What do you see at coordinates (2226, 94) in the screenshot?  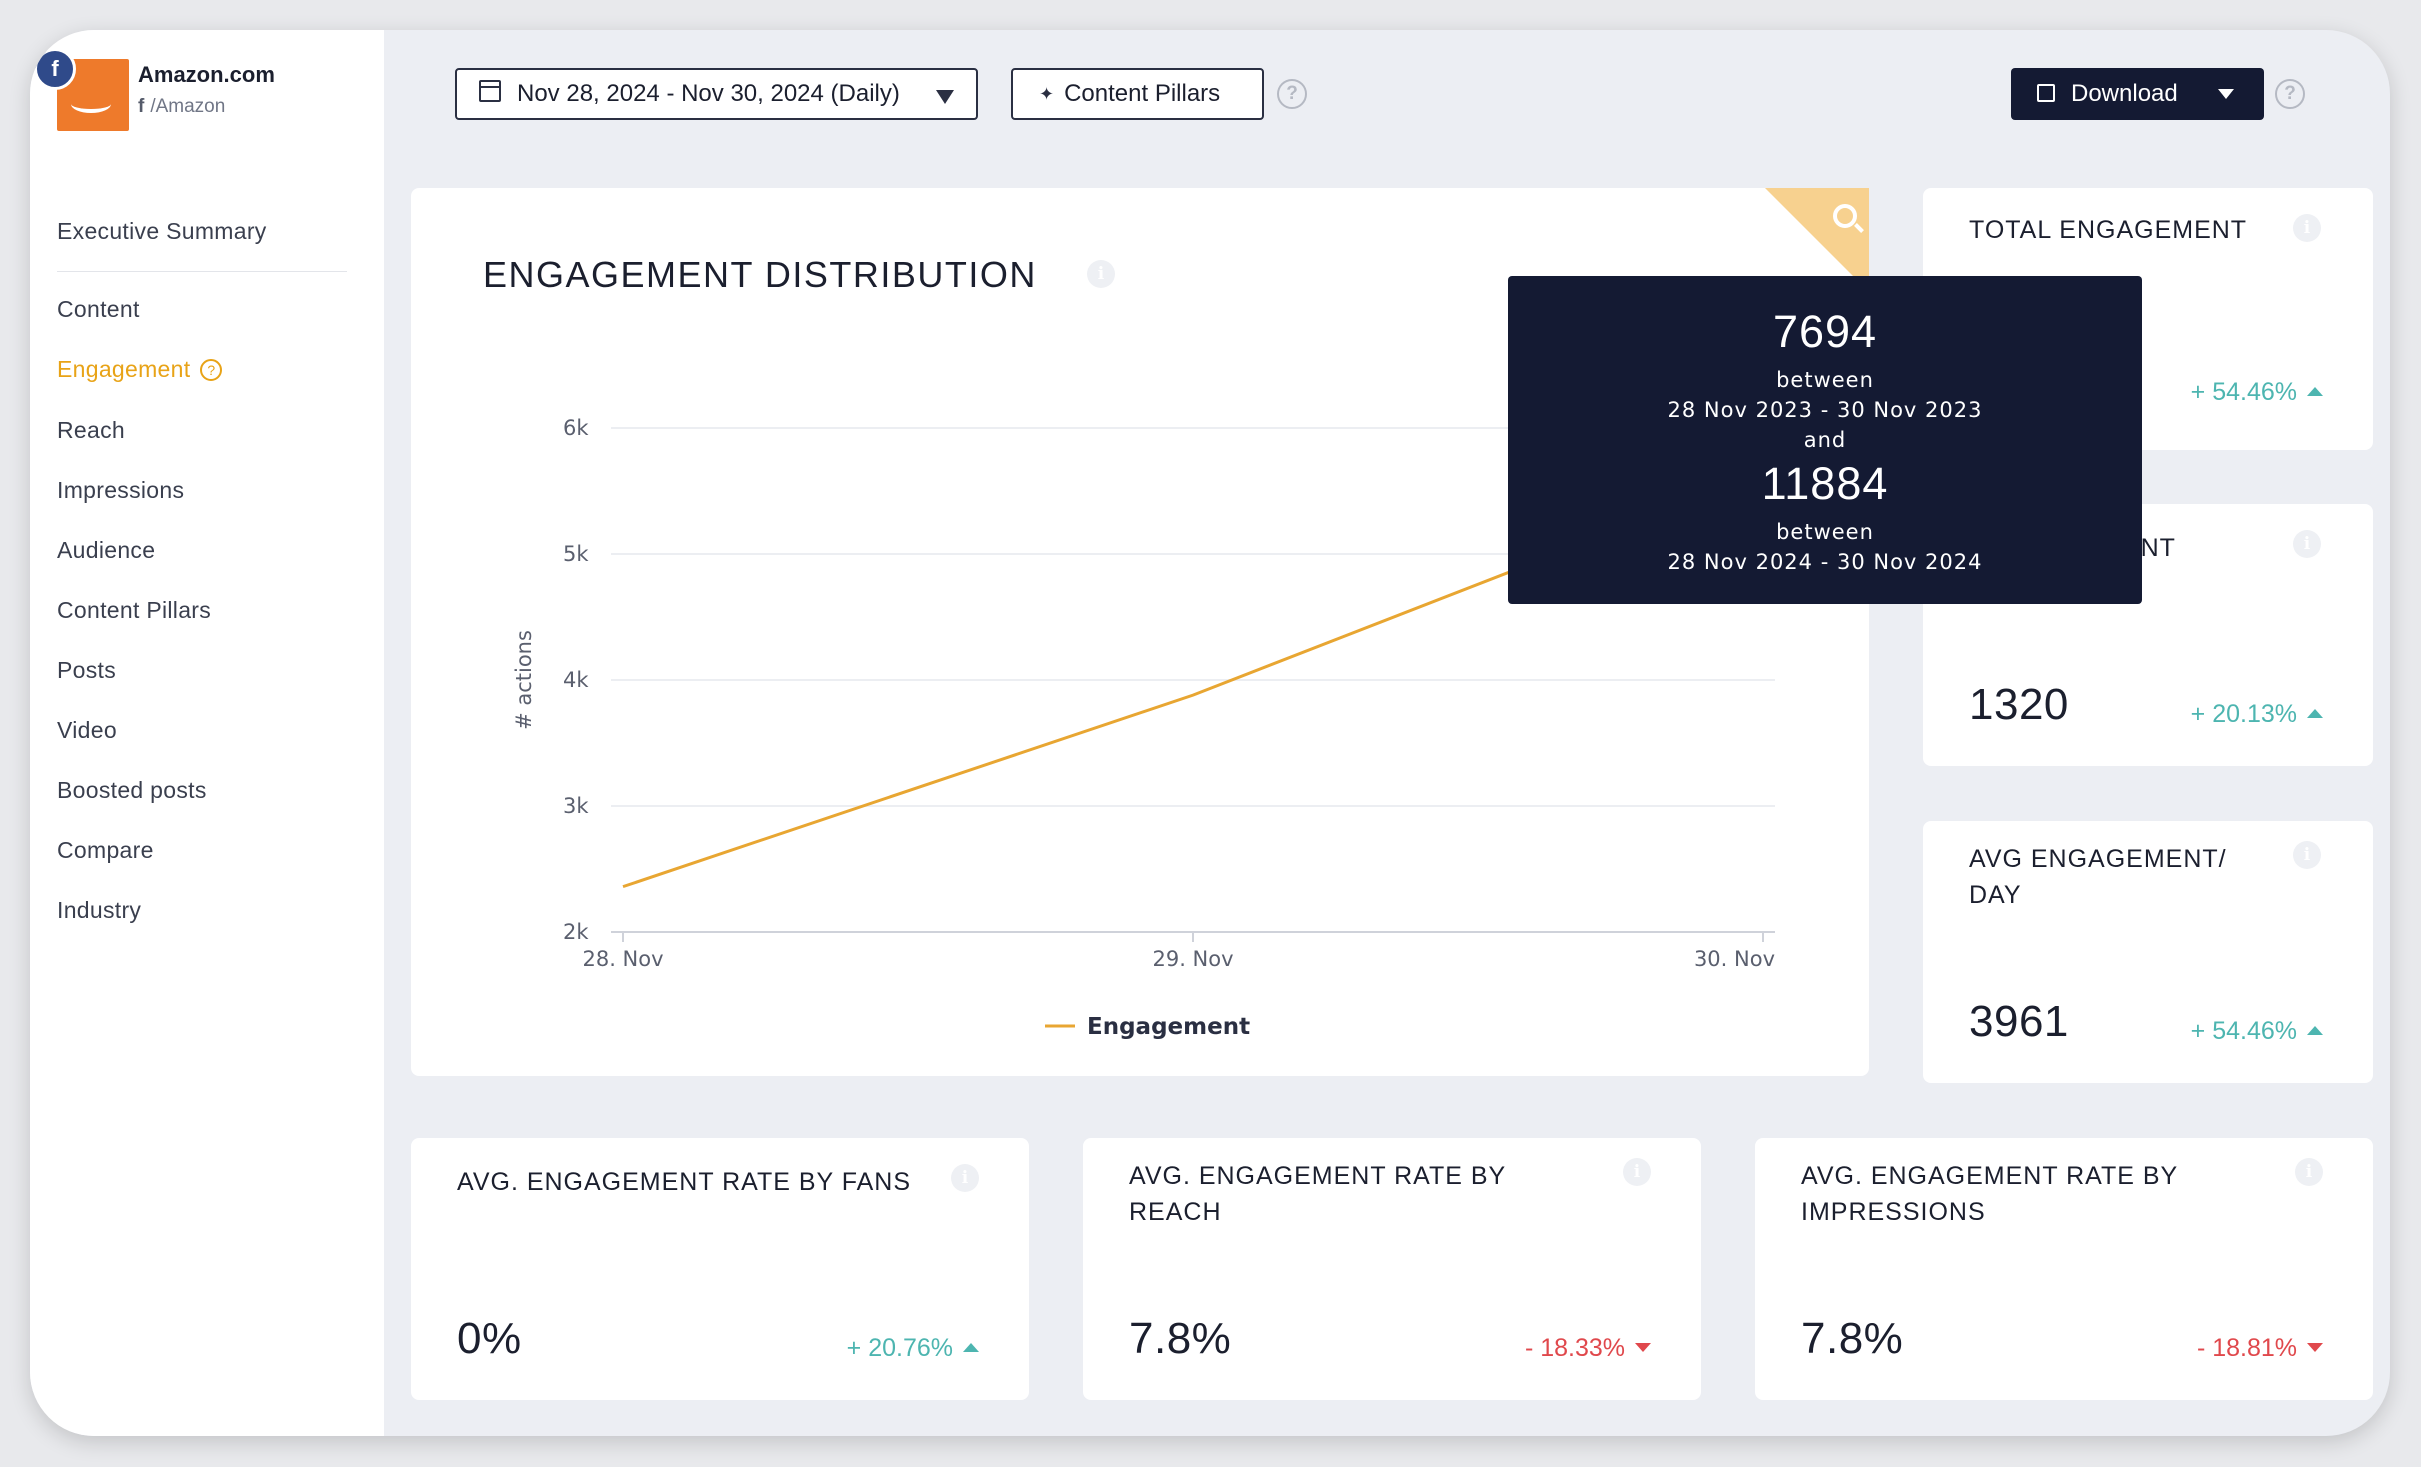 I see `chevron-down-icon` at bounding box center [2226, 94].